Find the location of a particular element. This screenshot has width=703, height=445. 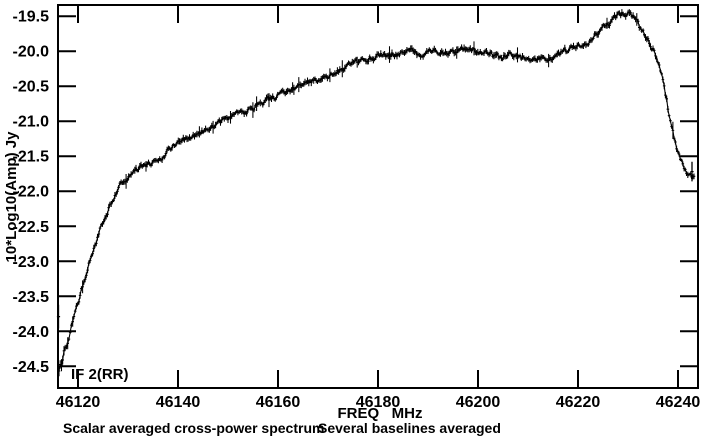

y-tick-label: -23.0 is located at coordinates (31, 262).